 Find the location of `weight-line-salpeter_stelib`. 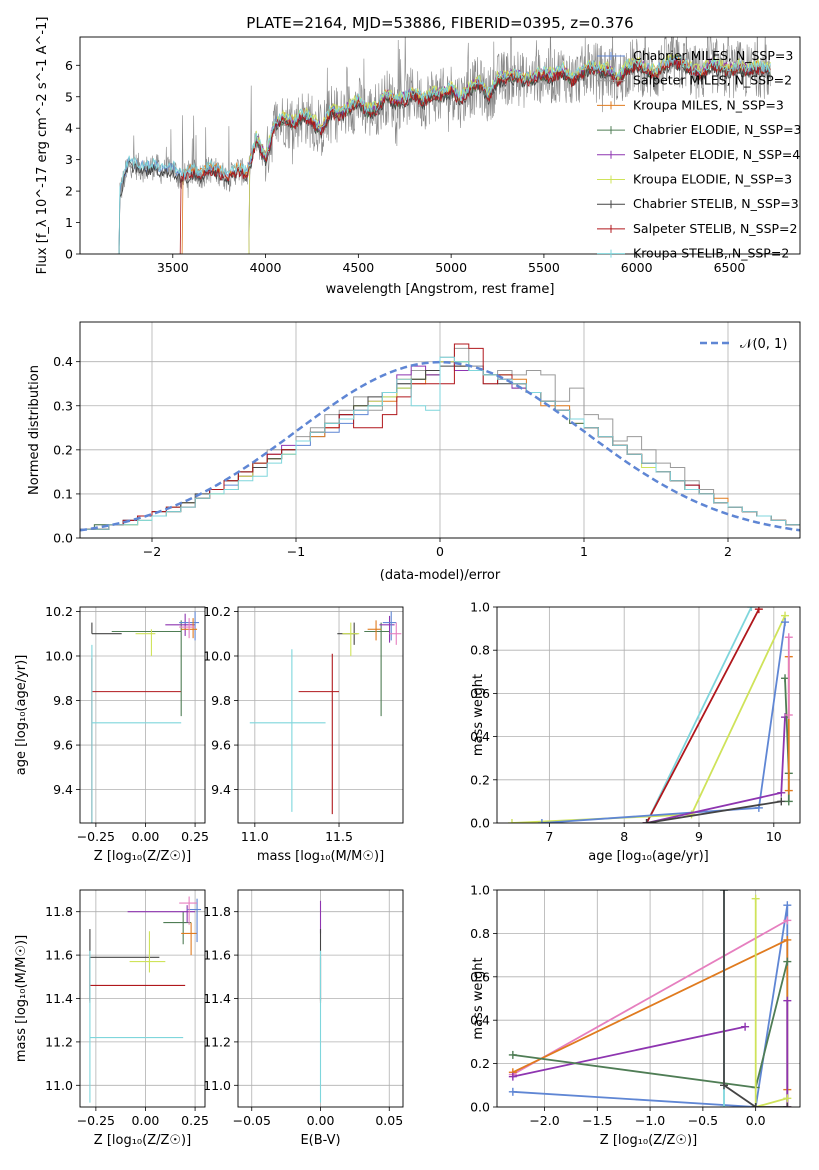

weight-line-salpeter_stelib is located at coordinates (702, 715).